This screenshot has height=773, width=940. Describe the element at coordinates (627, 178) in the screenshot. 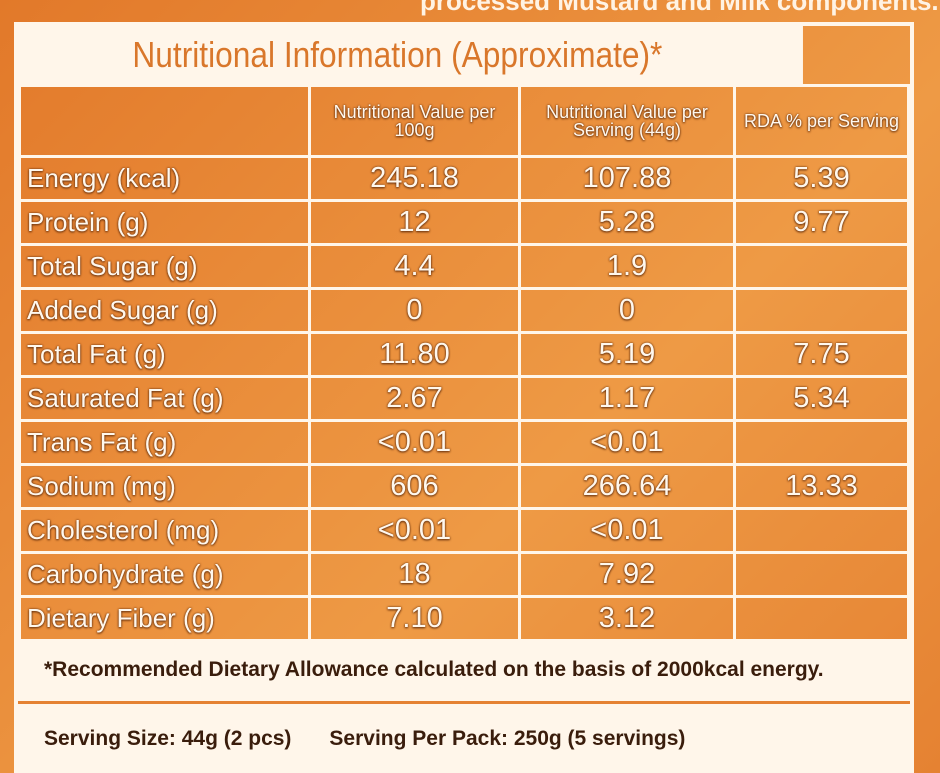

I see `value-per-serving: 107.88` at that location.